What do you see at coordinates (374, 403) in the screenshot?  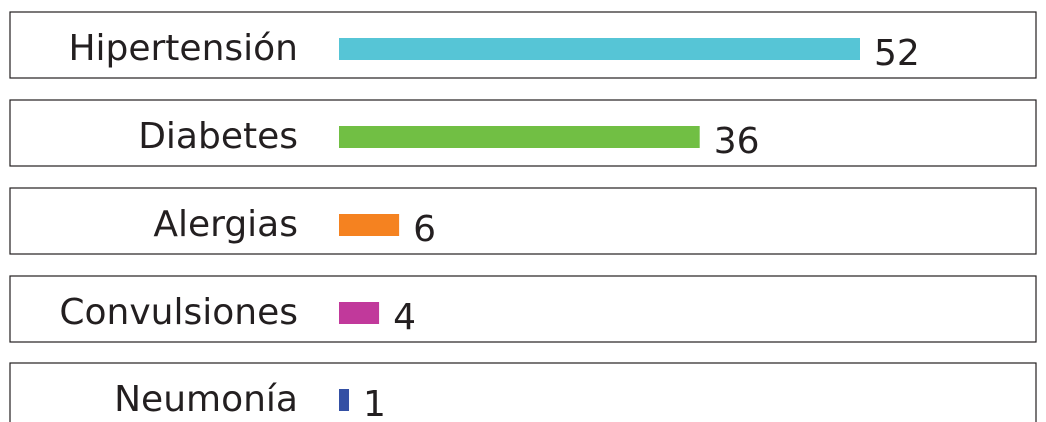 I see `value-label: 1` at bounding box center [374, 403].